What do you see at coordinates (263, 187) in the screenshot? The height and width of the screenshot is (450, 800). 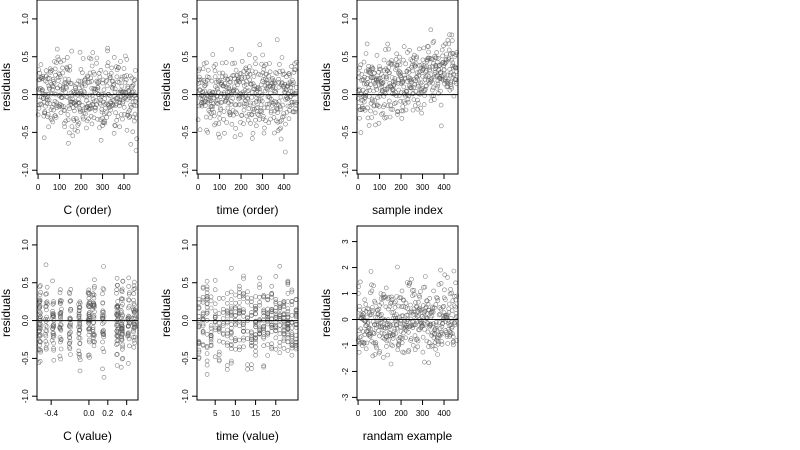 I see `x-tick-label: 300` at bounding box center [263, 187].